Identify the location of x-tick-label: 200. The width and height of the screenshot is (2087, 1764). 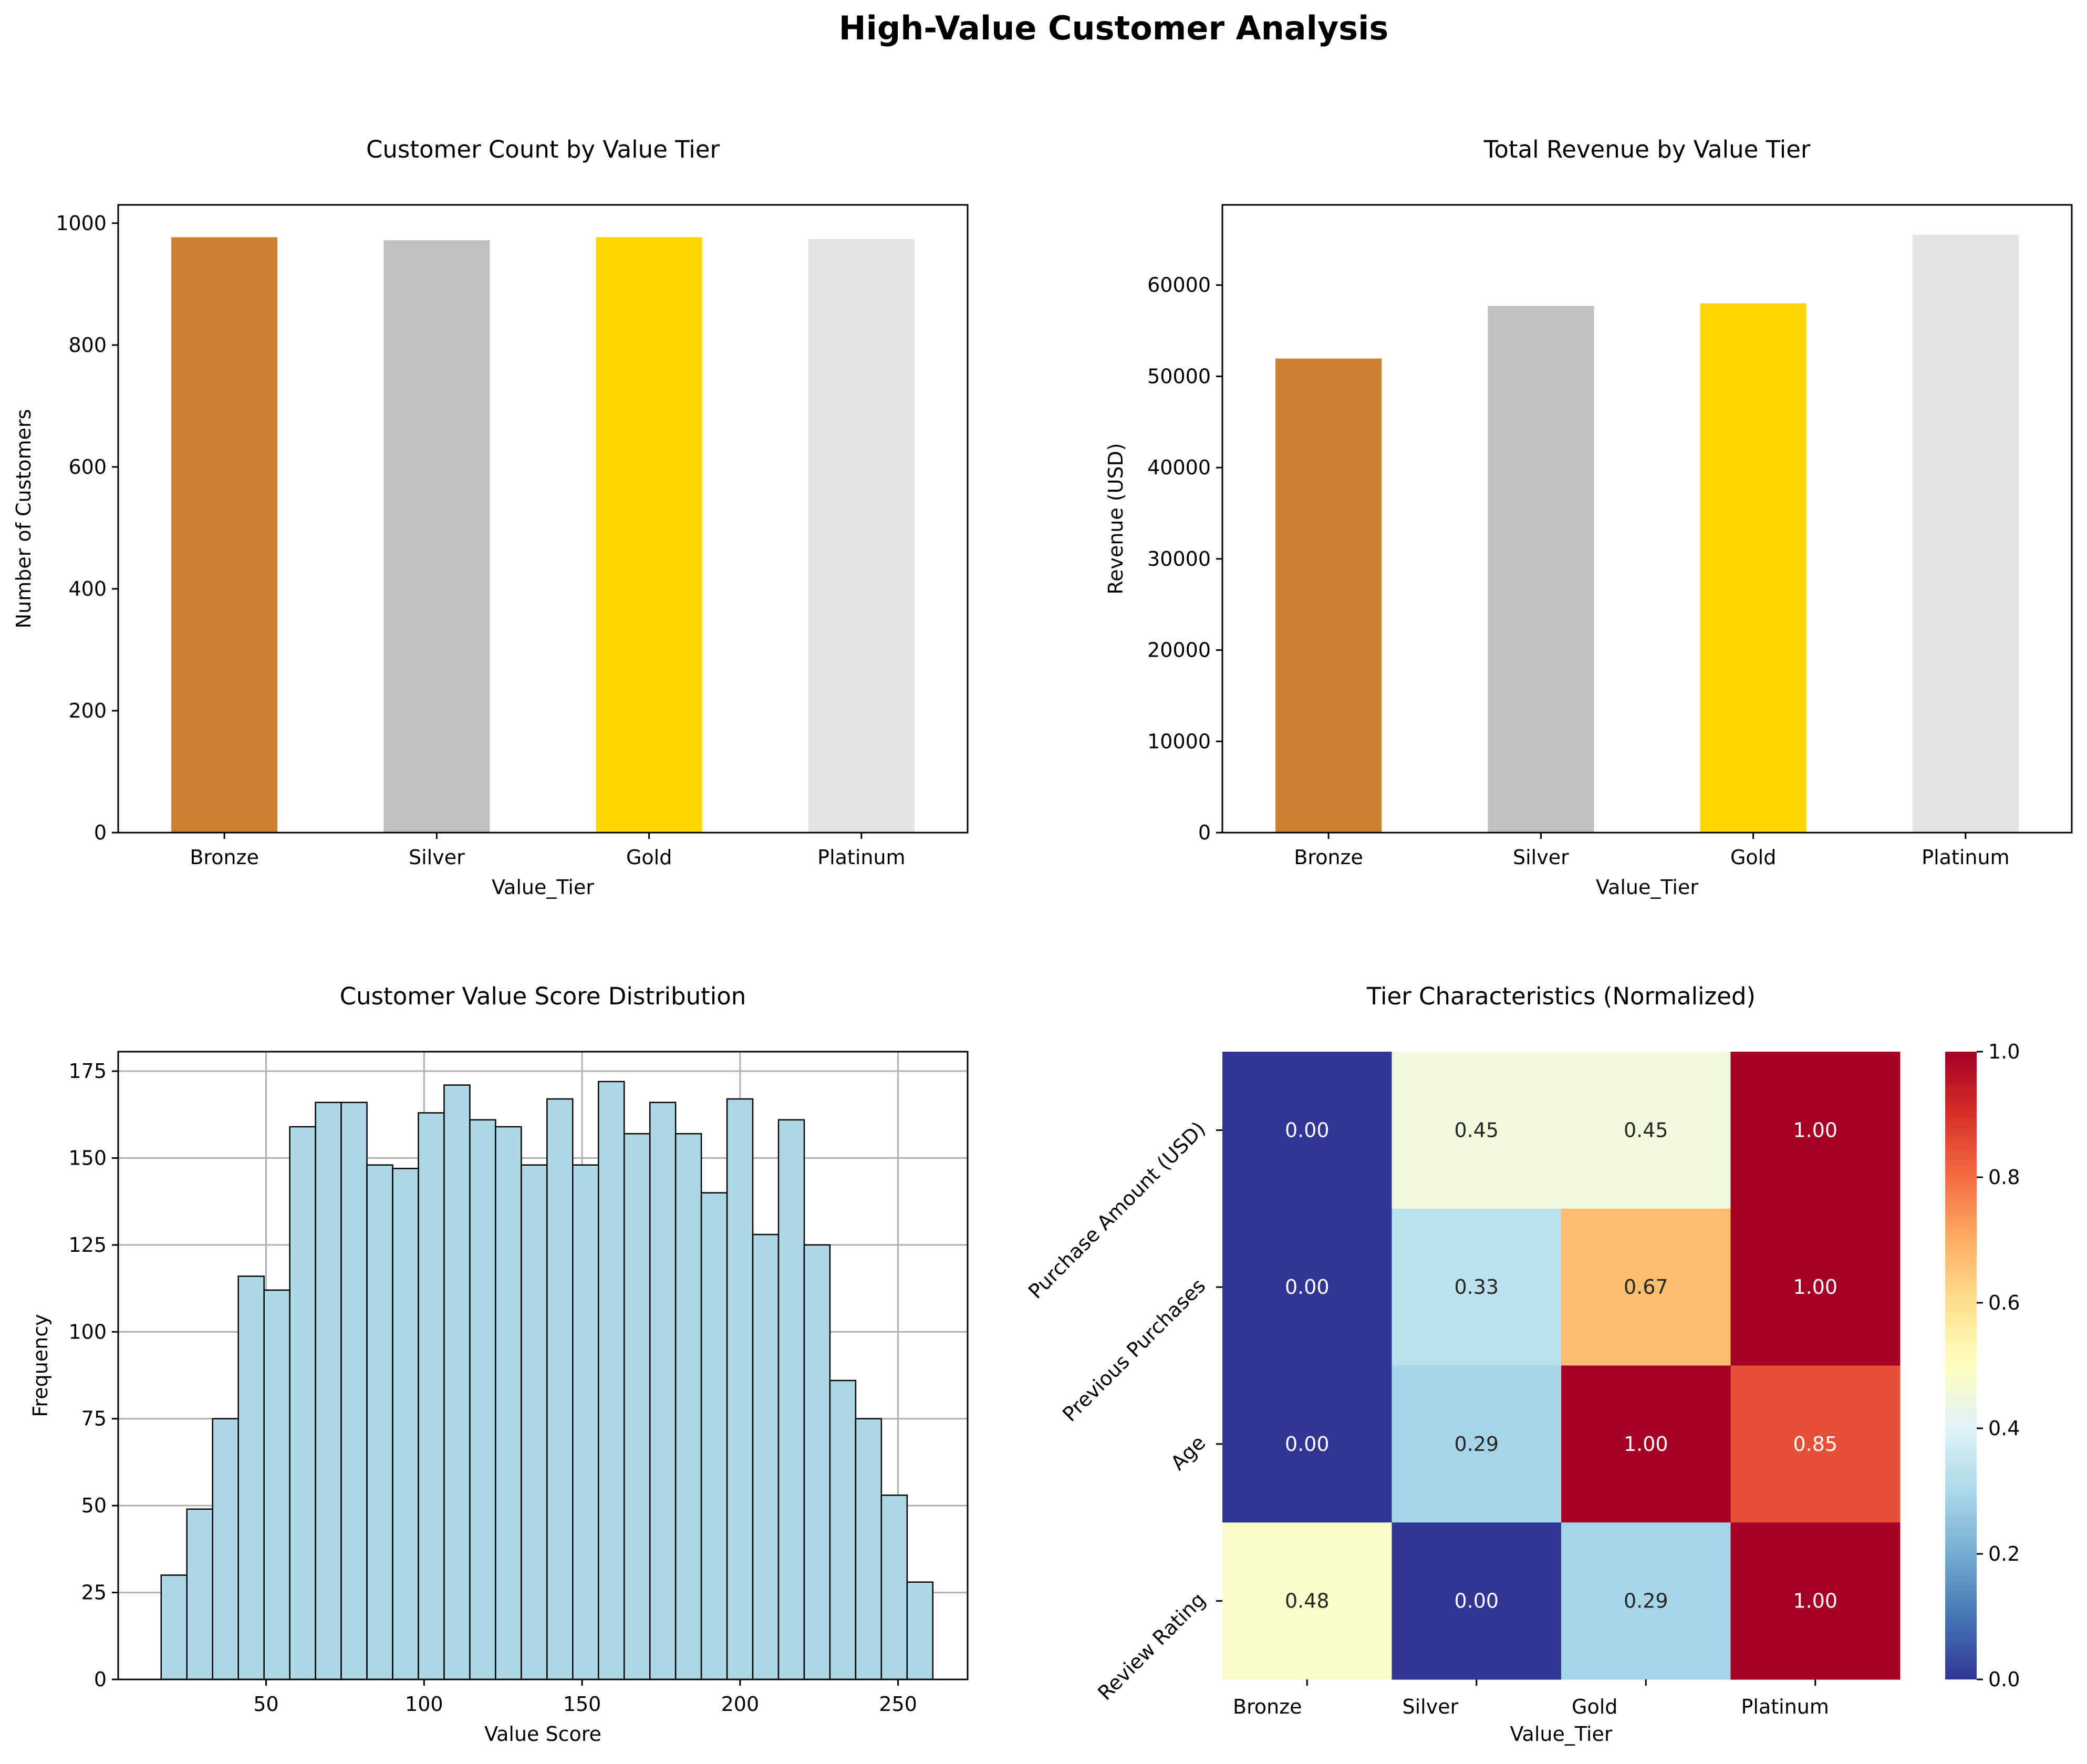
(741, 1704).